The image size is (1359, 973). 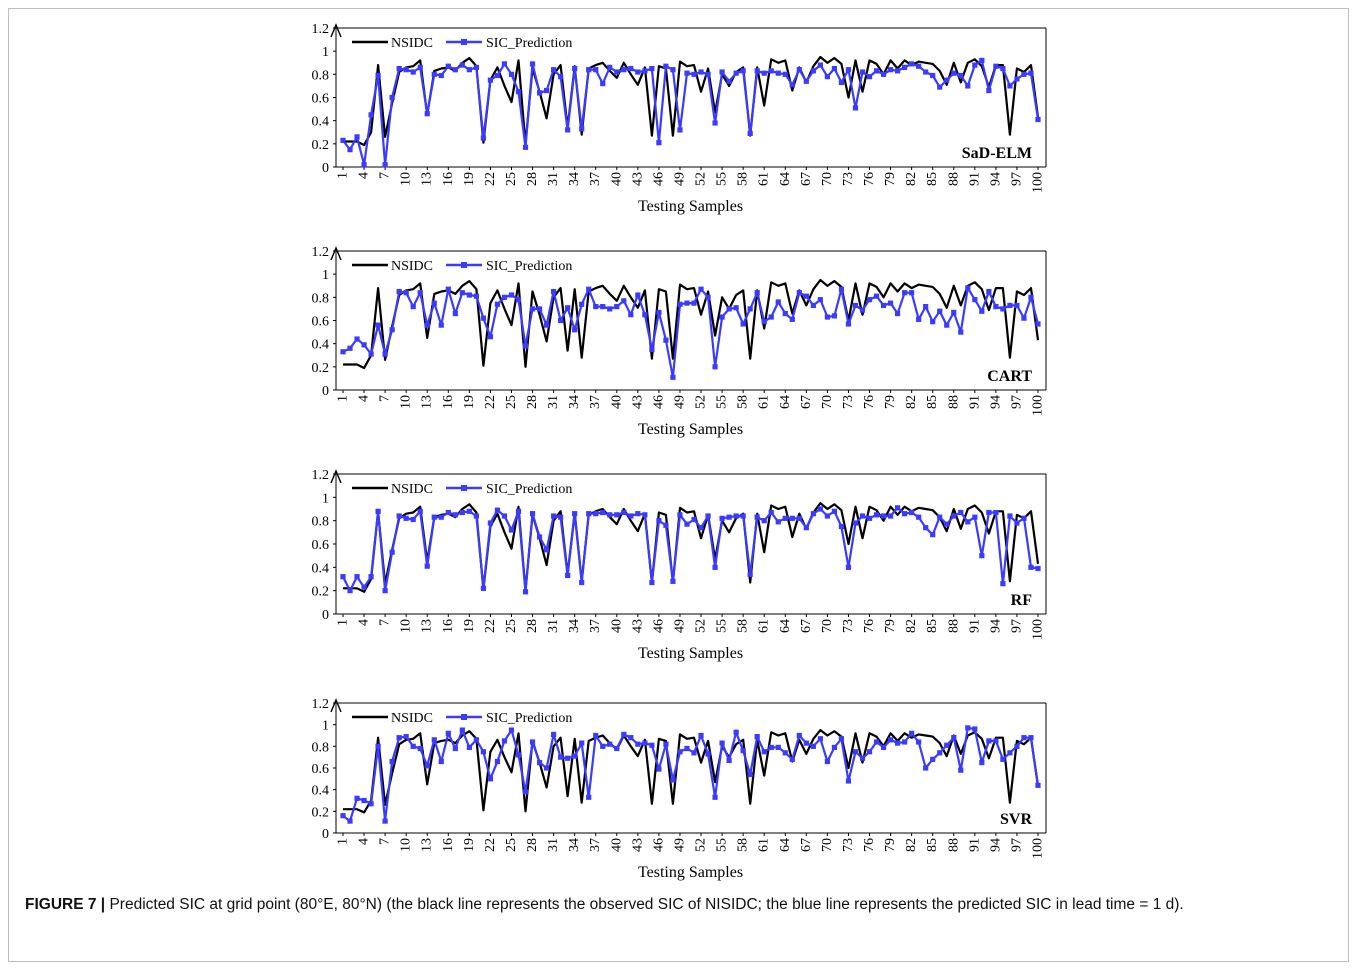 I want to click on x-tick-label: 34, so click(x=574, y=626).